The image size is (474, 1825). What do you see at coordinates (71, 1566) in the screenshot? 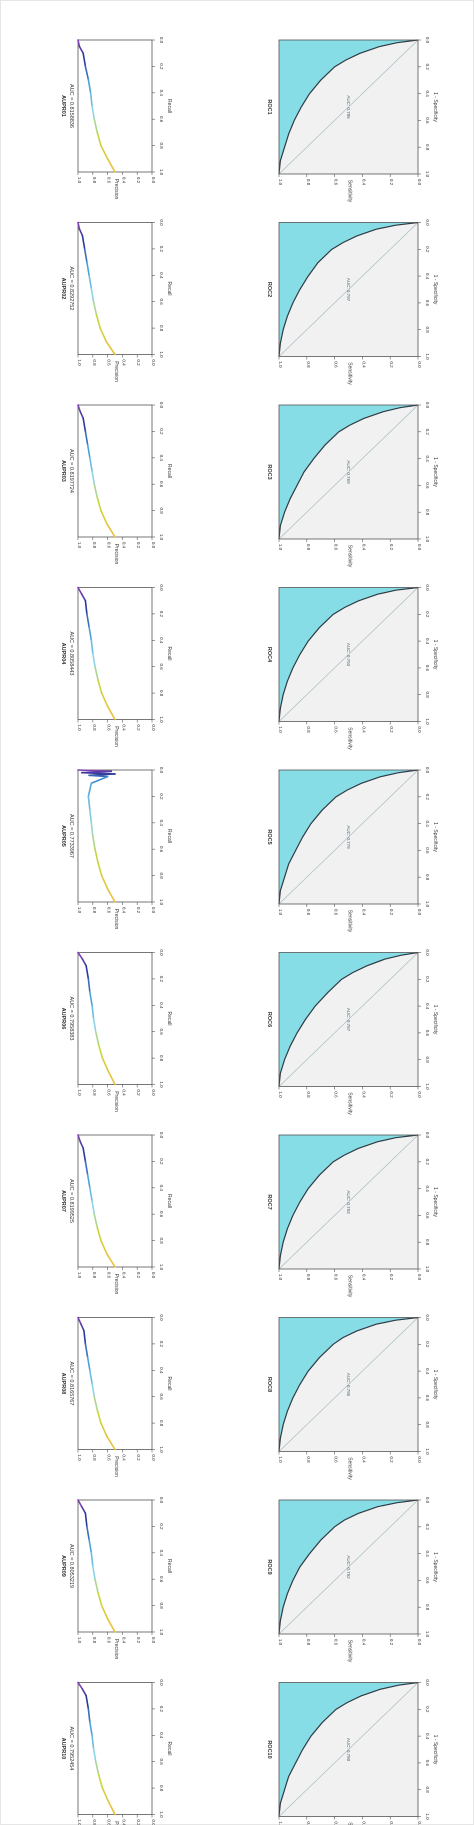
I see `pr-auc-label: AUC = 0.8053219` at bounding box center [71, 1566].